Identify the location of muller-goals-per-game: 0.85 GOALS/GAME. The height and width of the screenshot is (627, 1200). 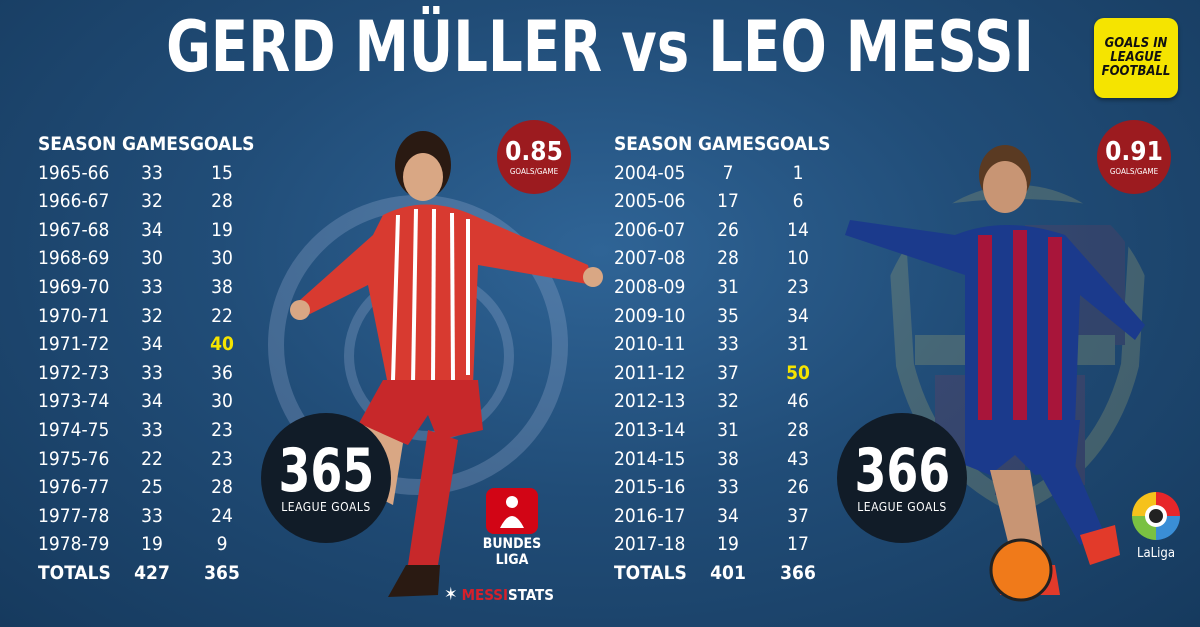
(534, 157).